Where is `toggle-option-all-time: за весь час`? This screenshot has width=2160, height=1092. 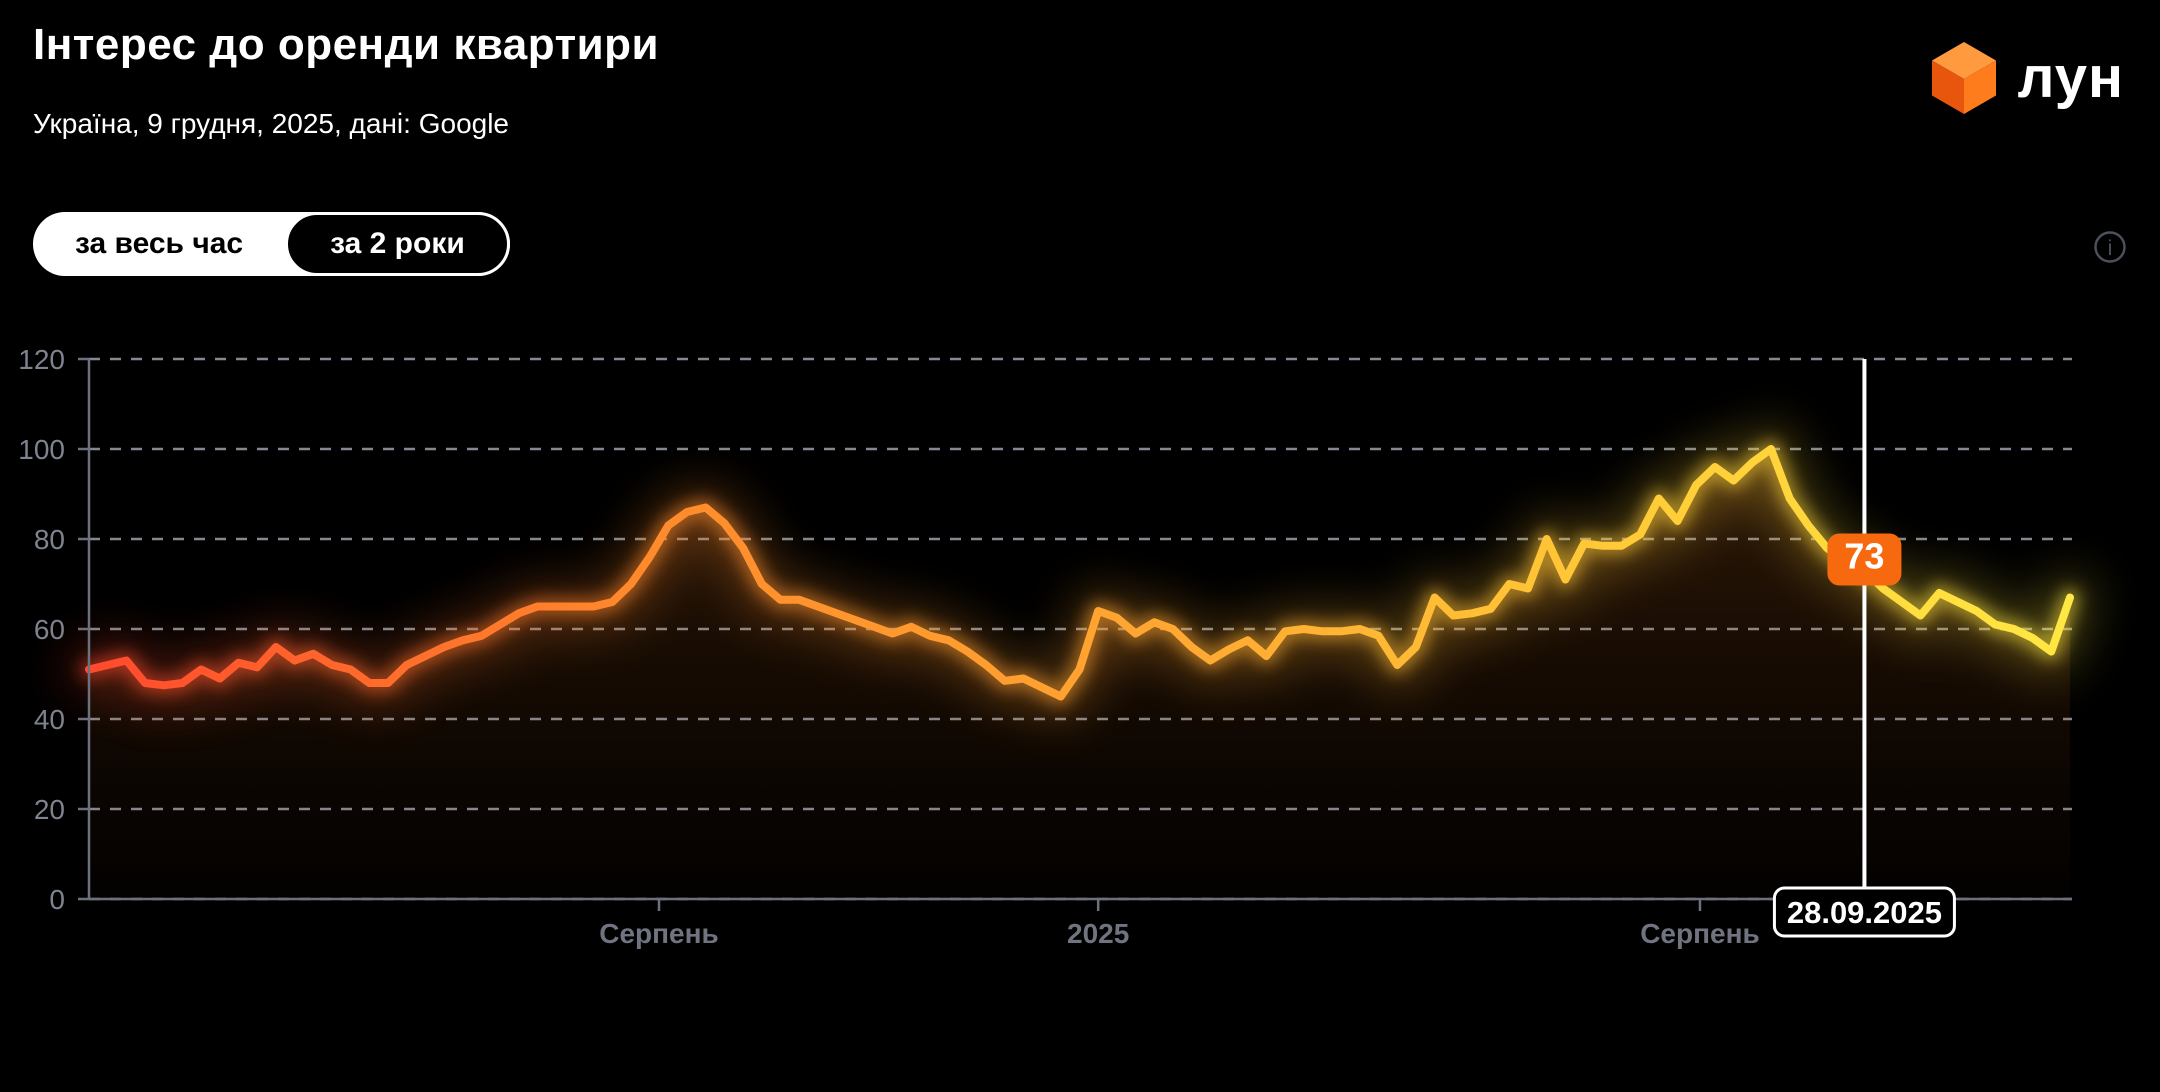
toggle-option-all-time: за весь час is located at coordinates (159, 244).